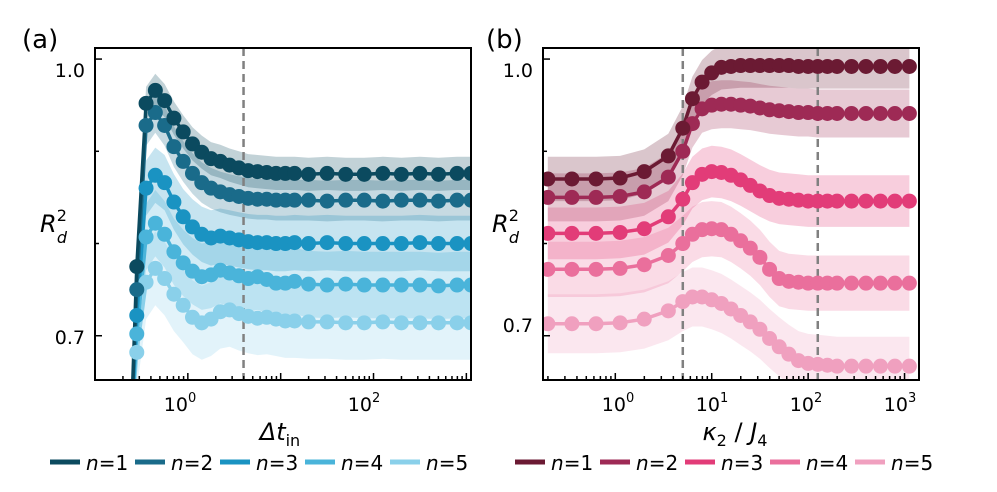  I want to click on panel-a-point-n=3-4, so click(174, 202).